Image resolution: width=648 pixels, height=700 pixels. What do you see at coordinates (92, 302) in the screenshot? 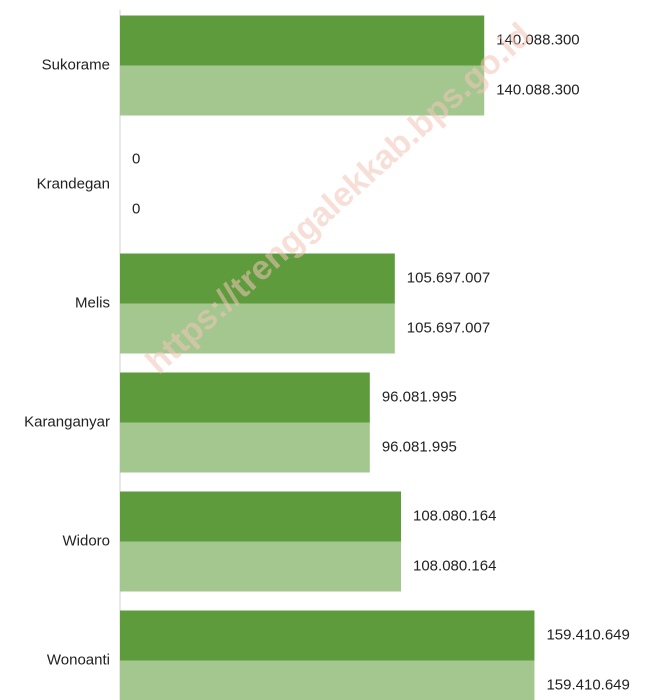
I see `y-tick-label: Melis` at bounding box center [92, 302].